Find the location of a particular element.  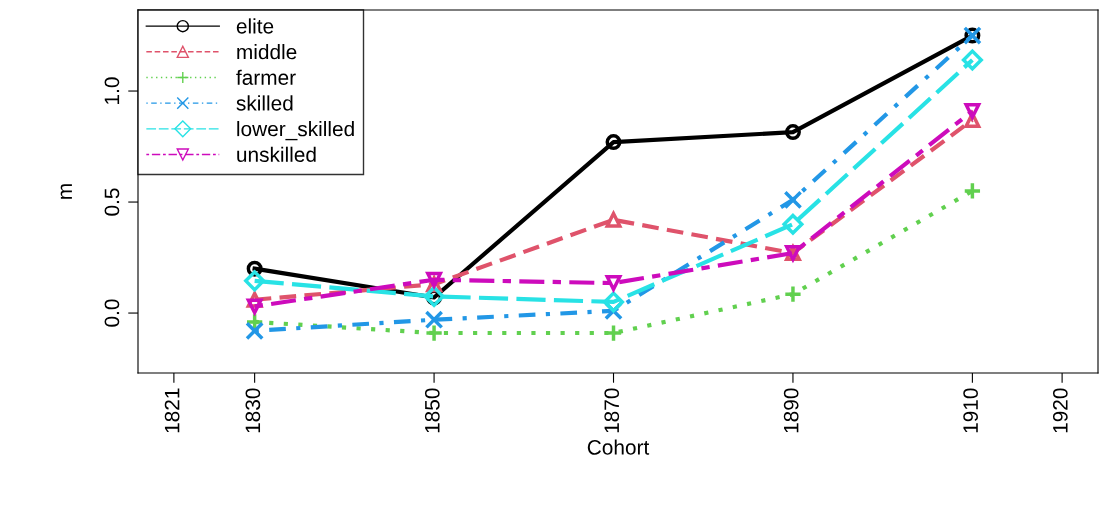

y-tick-label: 1.0 is located at coordinates (112, 90).